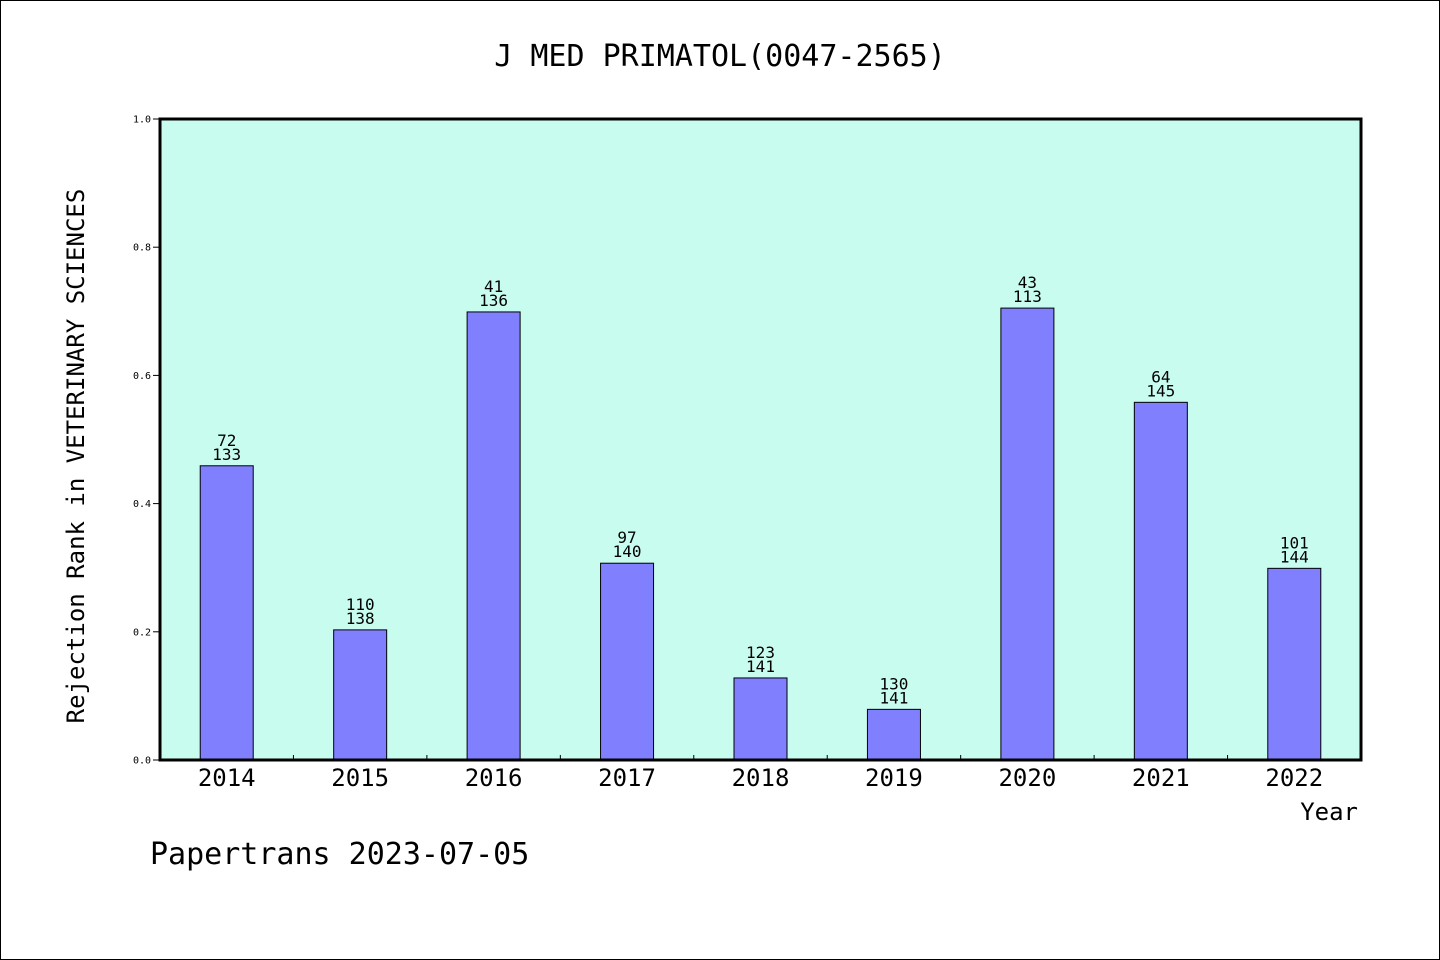 Image resolution: width=1440 pixels, height=960 pixels. Describe the element at coordinates (360, 695) in the screenshot. I see `bar-2015` at that location.